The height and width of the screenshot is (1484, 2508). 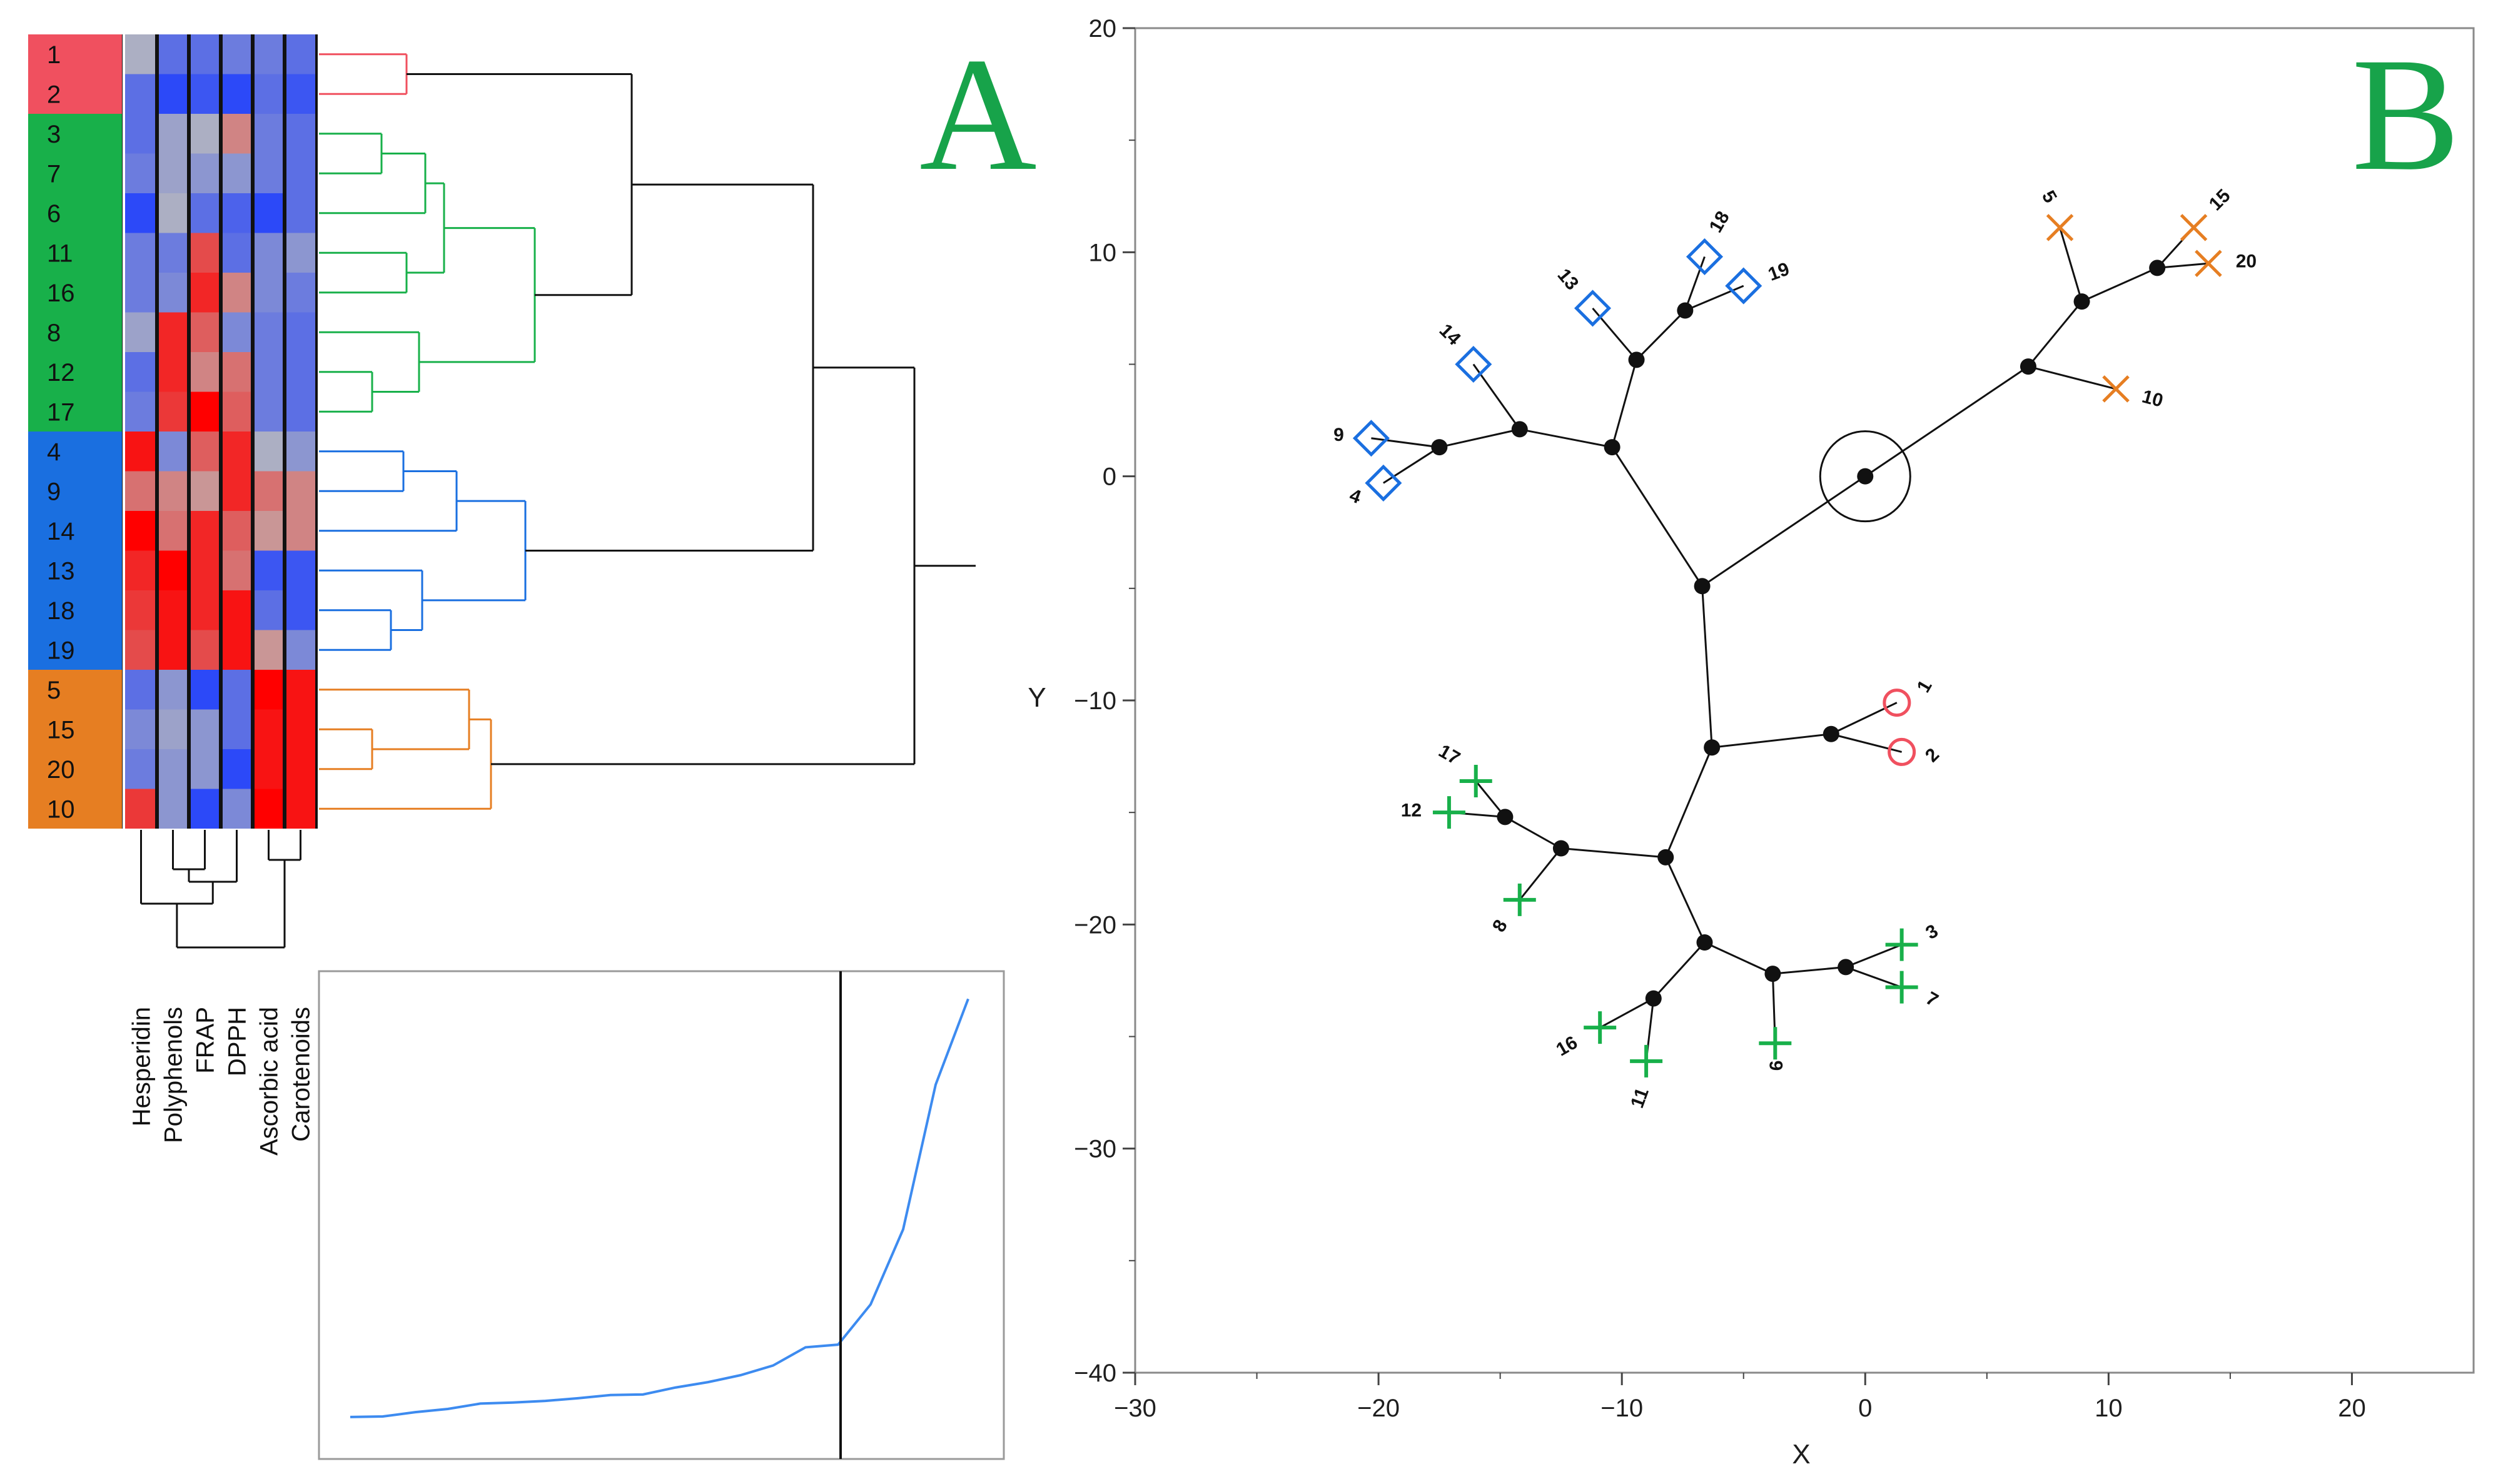 I want to click on row-label-4: 4, so click(x=54, y=452).